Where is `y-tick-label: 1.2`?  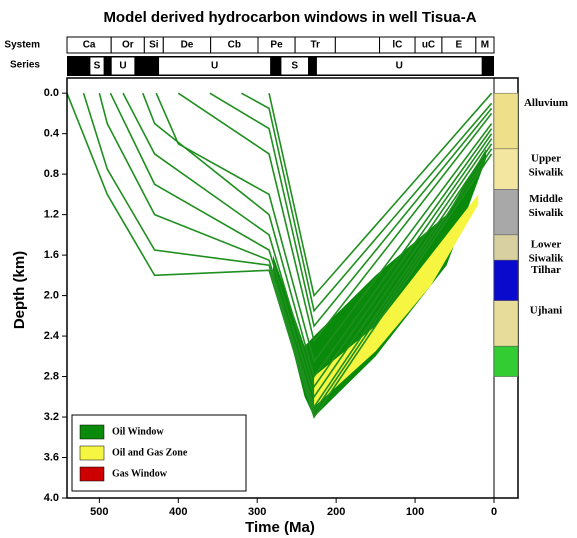
y-tick-label: 1.2 is located at coordinates (51, 215).